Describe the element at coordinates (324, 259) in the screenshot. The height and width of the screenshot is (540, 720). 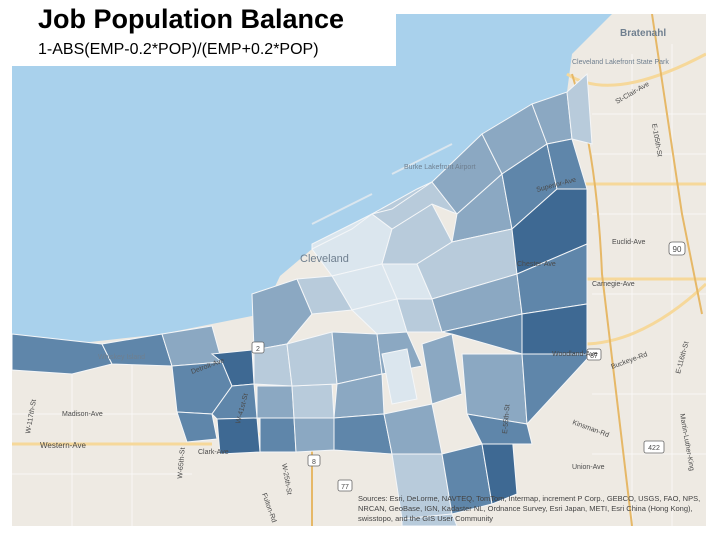
I see `place-label-downtown: Cleveland` at that location.